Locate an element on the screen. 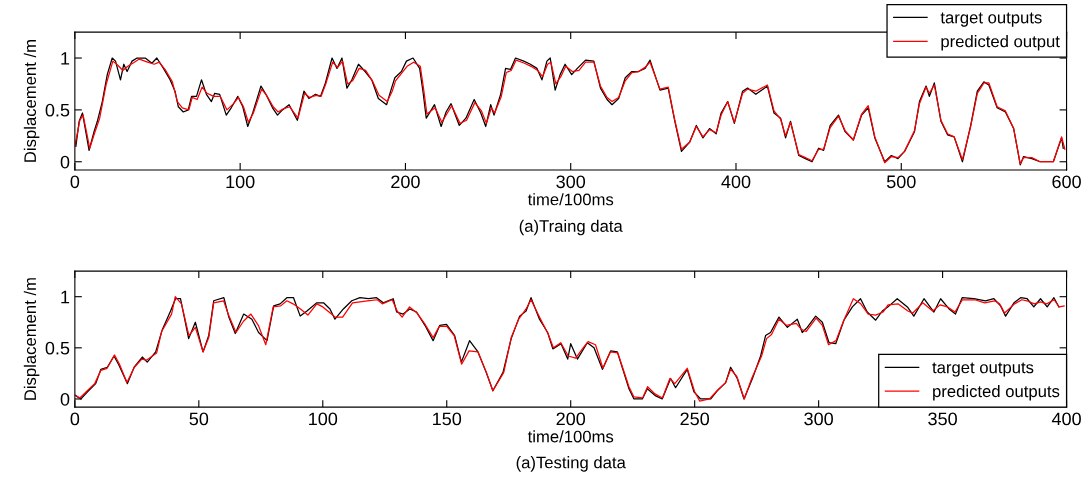  x-tick-label: 500 is located at coordinates (901, 182).